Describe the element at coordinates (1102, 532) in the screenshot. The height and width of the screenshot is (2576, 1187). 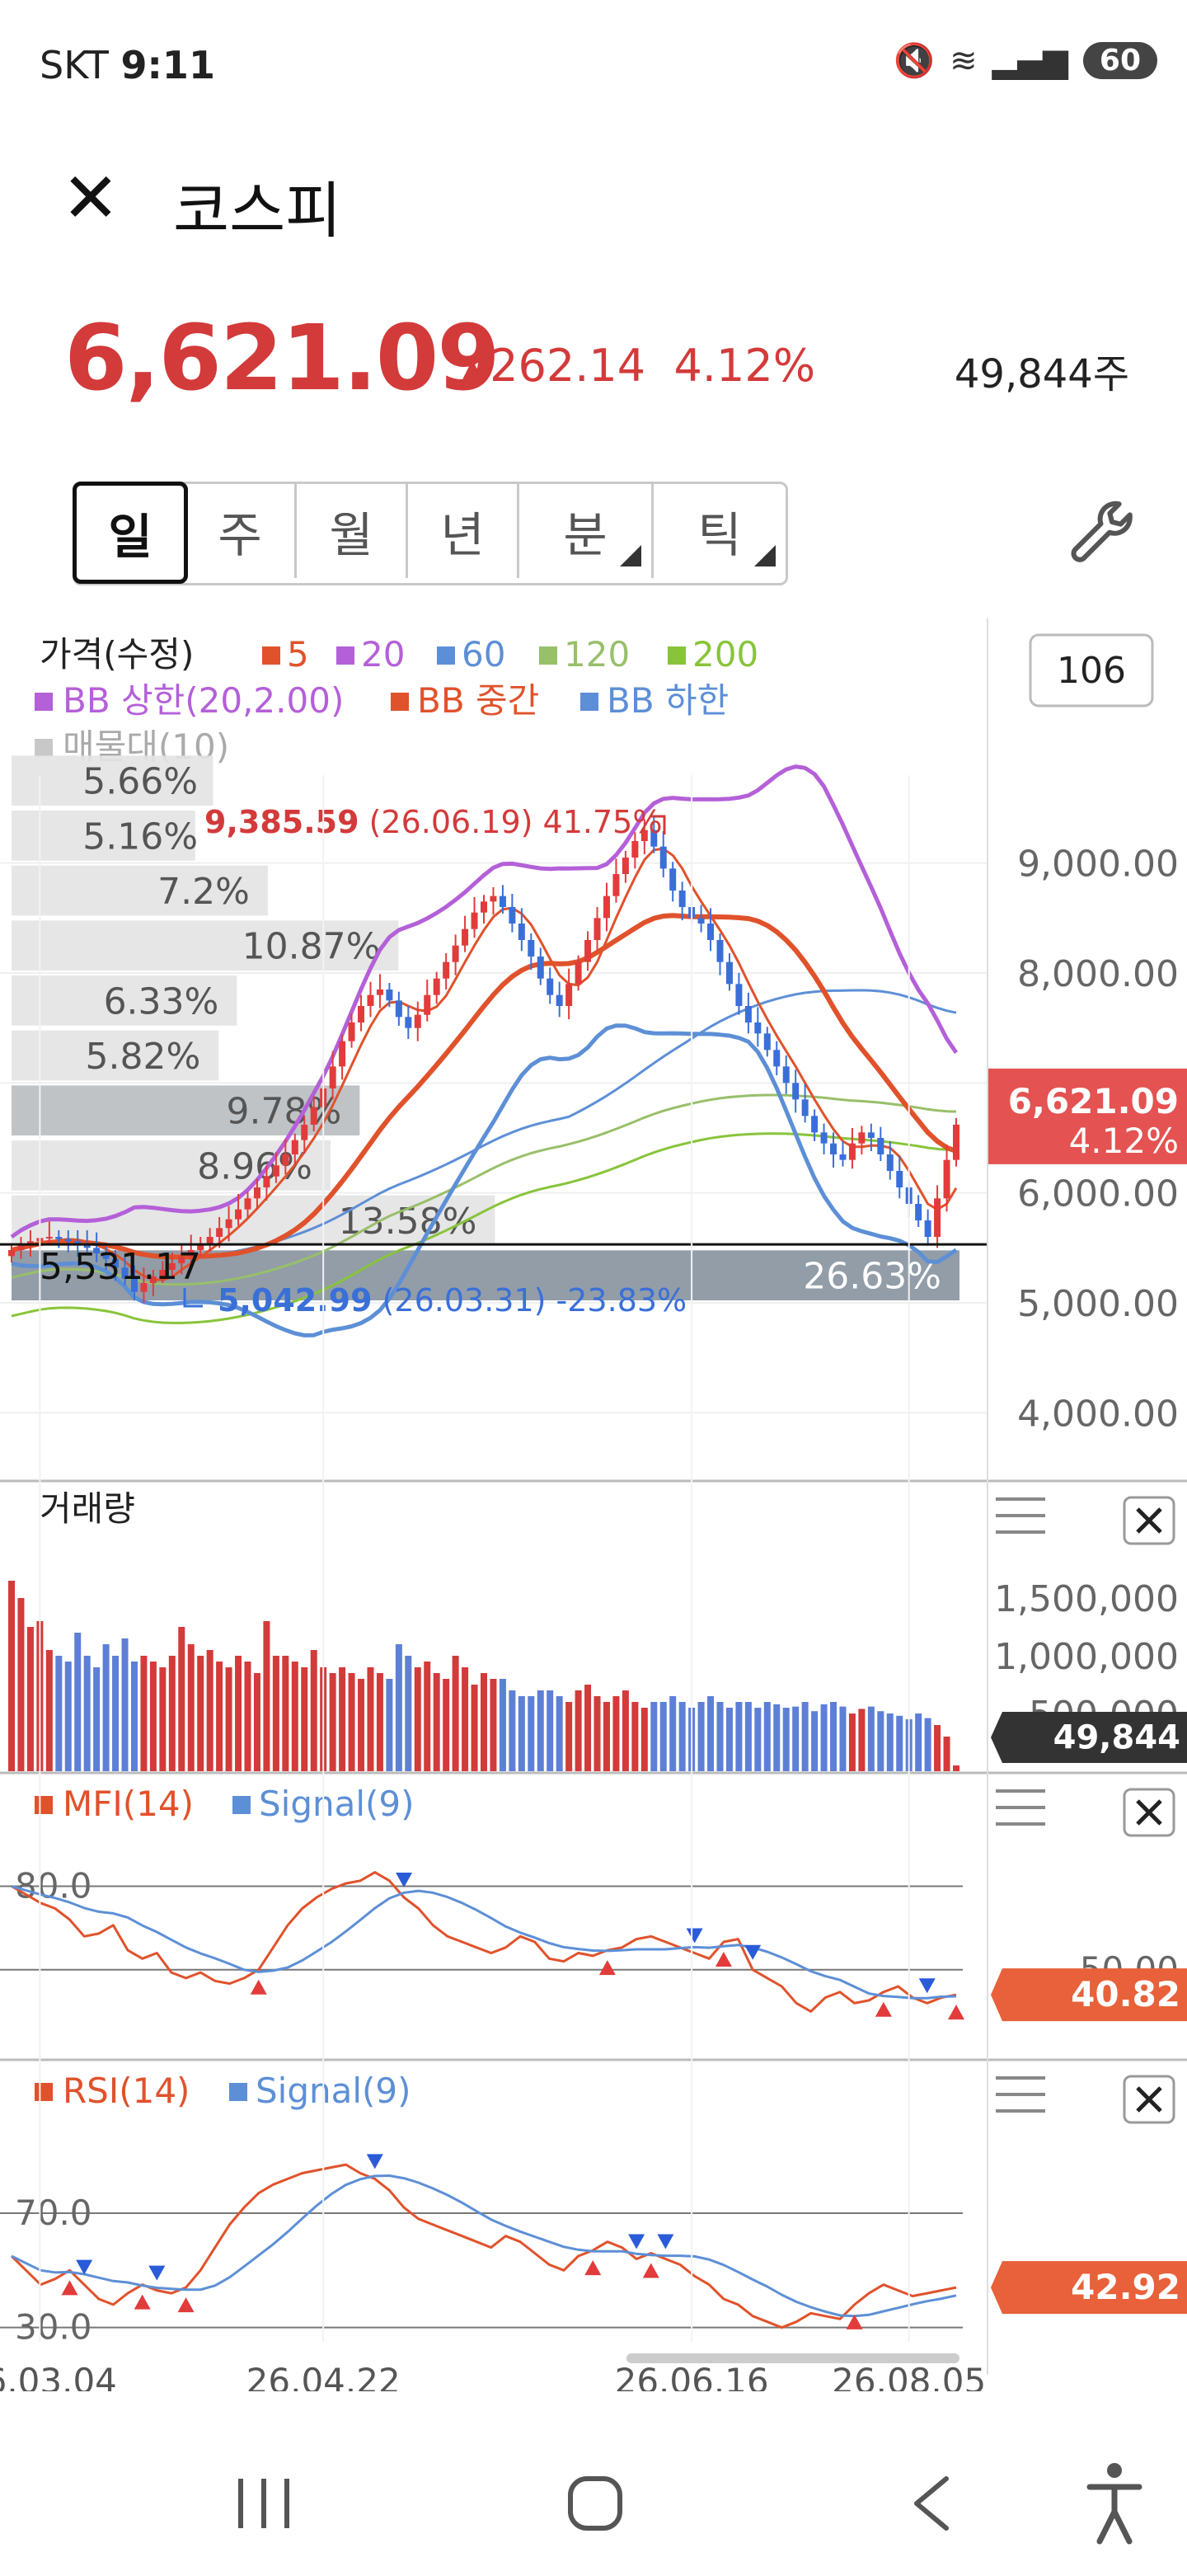
I see `wrench-icon` at that location.